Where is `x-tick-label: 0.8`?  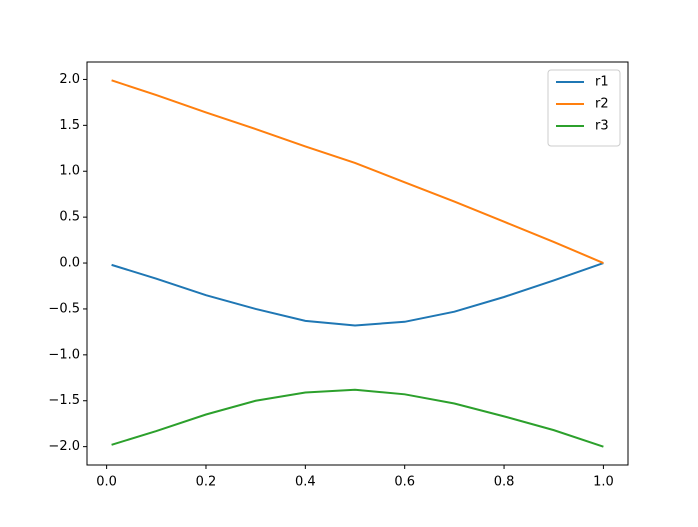 x-tick-label: 0.8 is located at coordinates (504, 482).